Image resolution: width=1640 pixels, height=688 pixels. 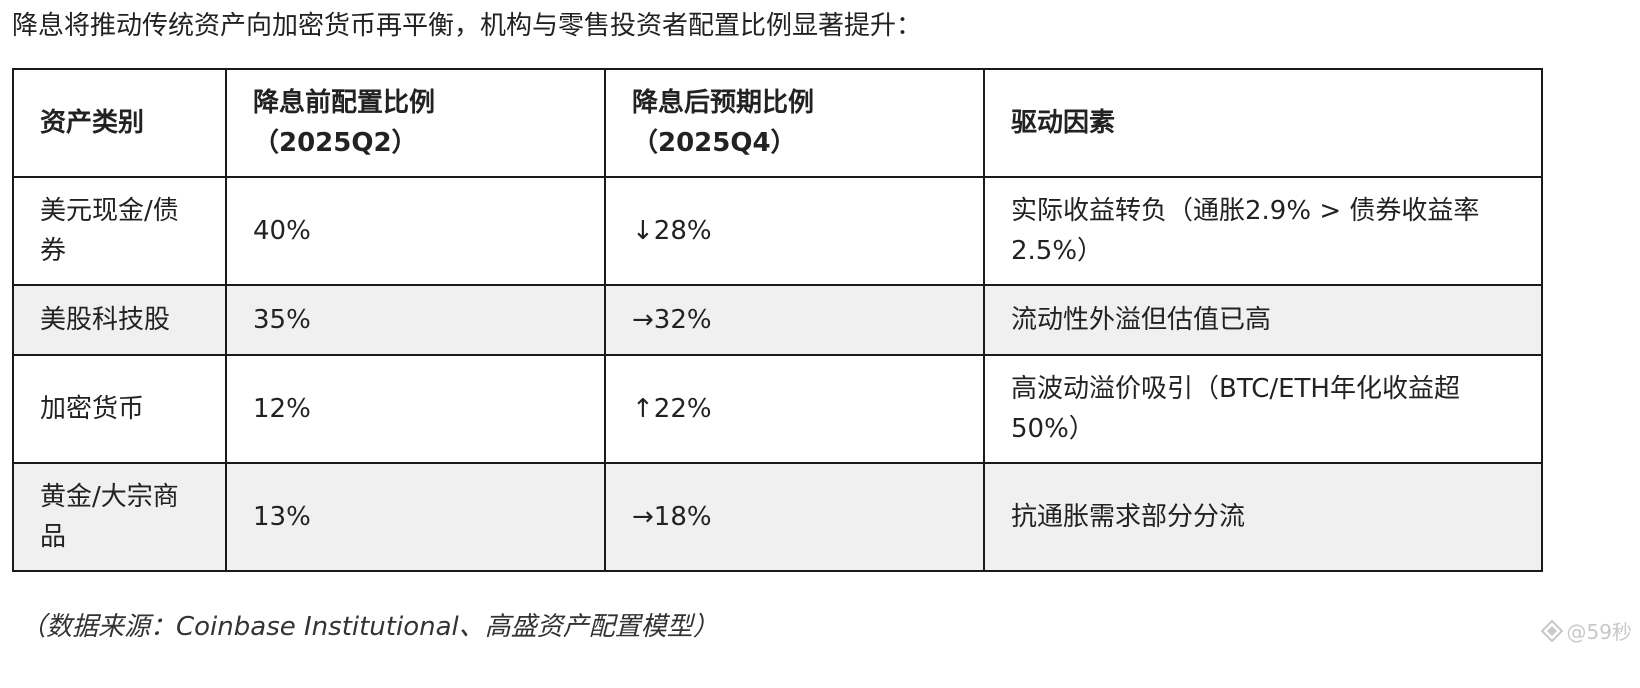 What do you see at coordinates (794, 123) in the screenshot?
I see `header-after-ratio: 降息后预期比例（2025Q4）` at bounding box center [794, 123].